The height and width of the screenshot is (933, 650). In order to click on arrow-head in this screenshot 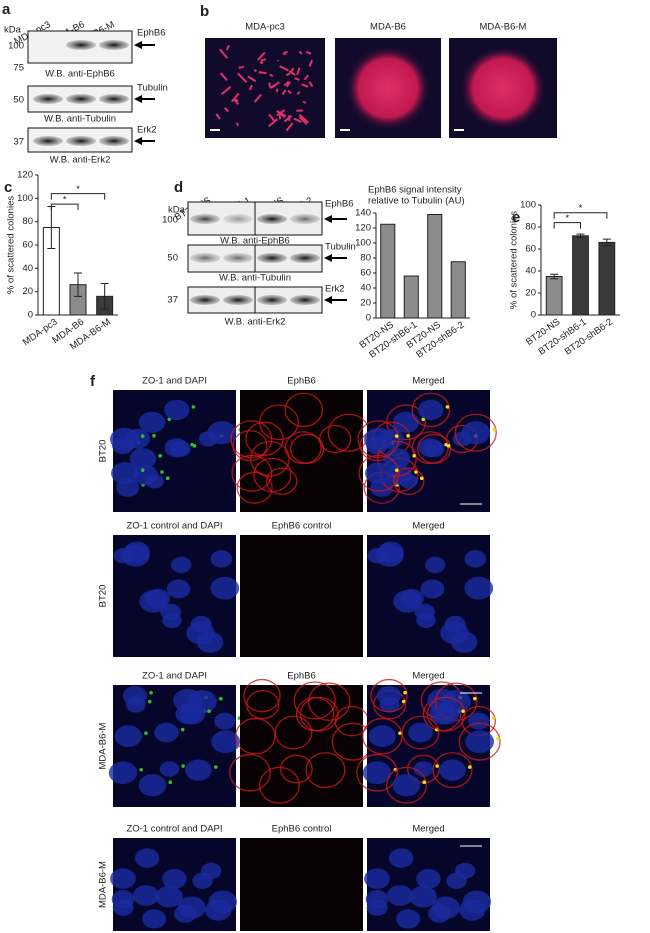, I will do `click(328, 219)`.